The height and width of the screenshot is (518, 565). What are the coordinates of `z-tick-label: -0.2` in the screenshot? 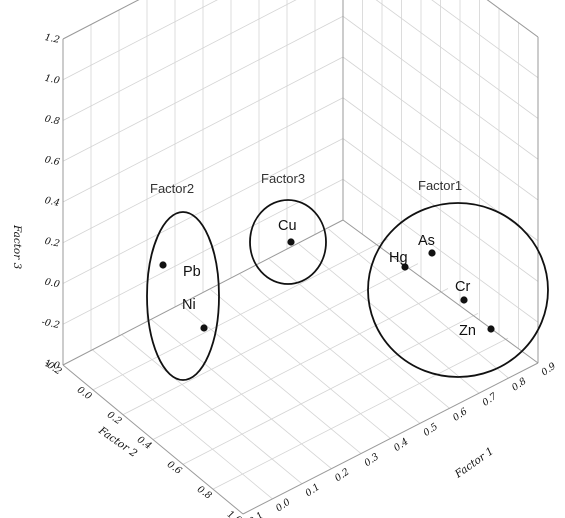 It's located at (50, 324).